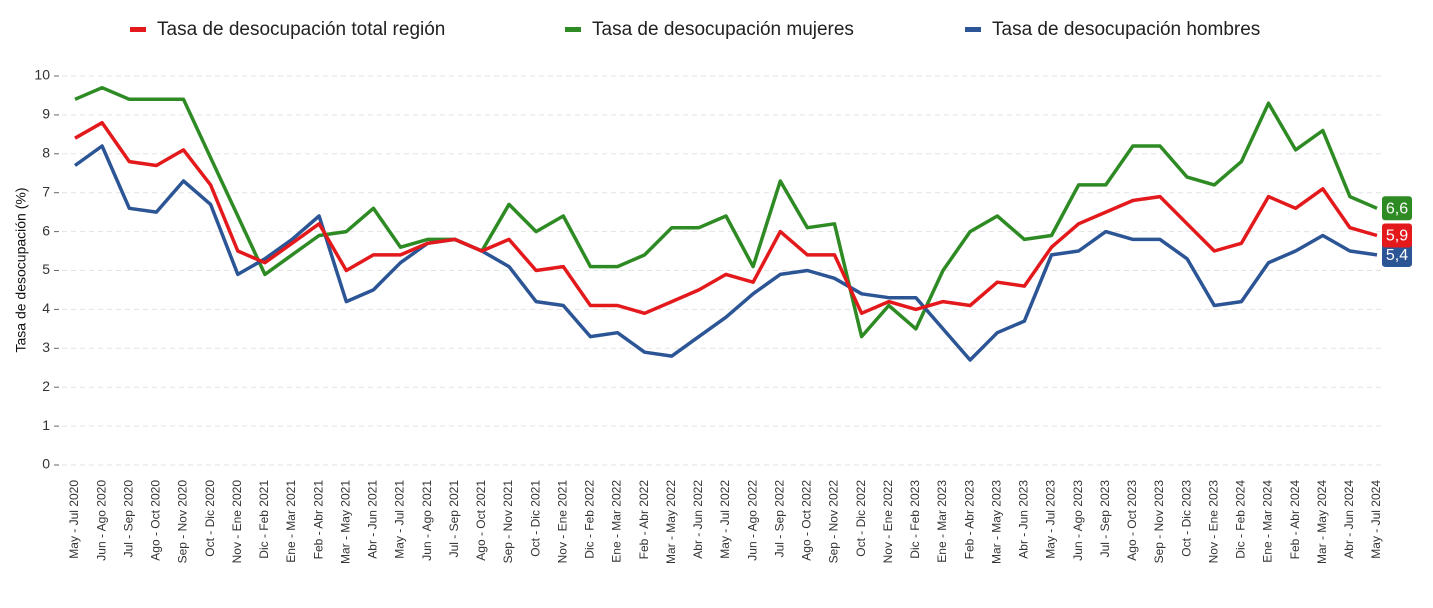  Describe the element at coordinates (318, 520) in the screenshot. I see `x-tick-label: Feb - Abr 2021` at that location.